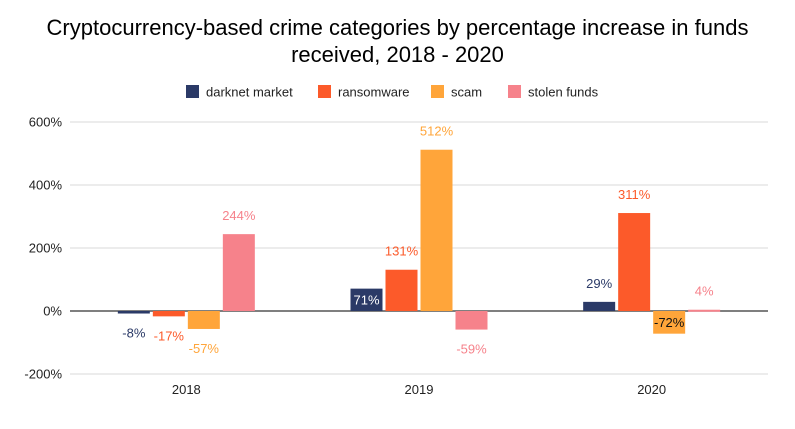  What do you see at coordinates (46, 248) in the screenshot?
I see `y-tick-label: 200%` at bounding box center [46, 248].